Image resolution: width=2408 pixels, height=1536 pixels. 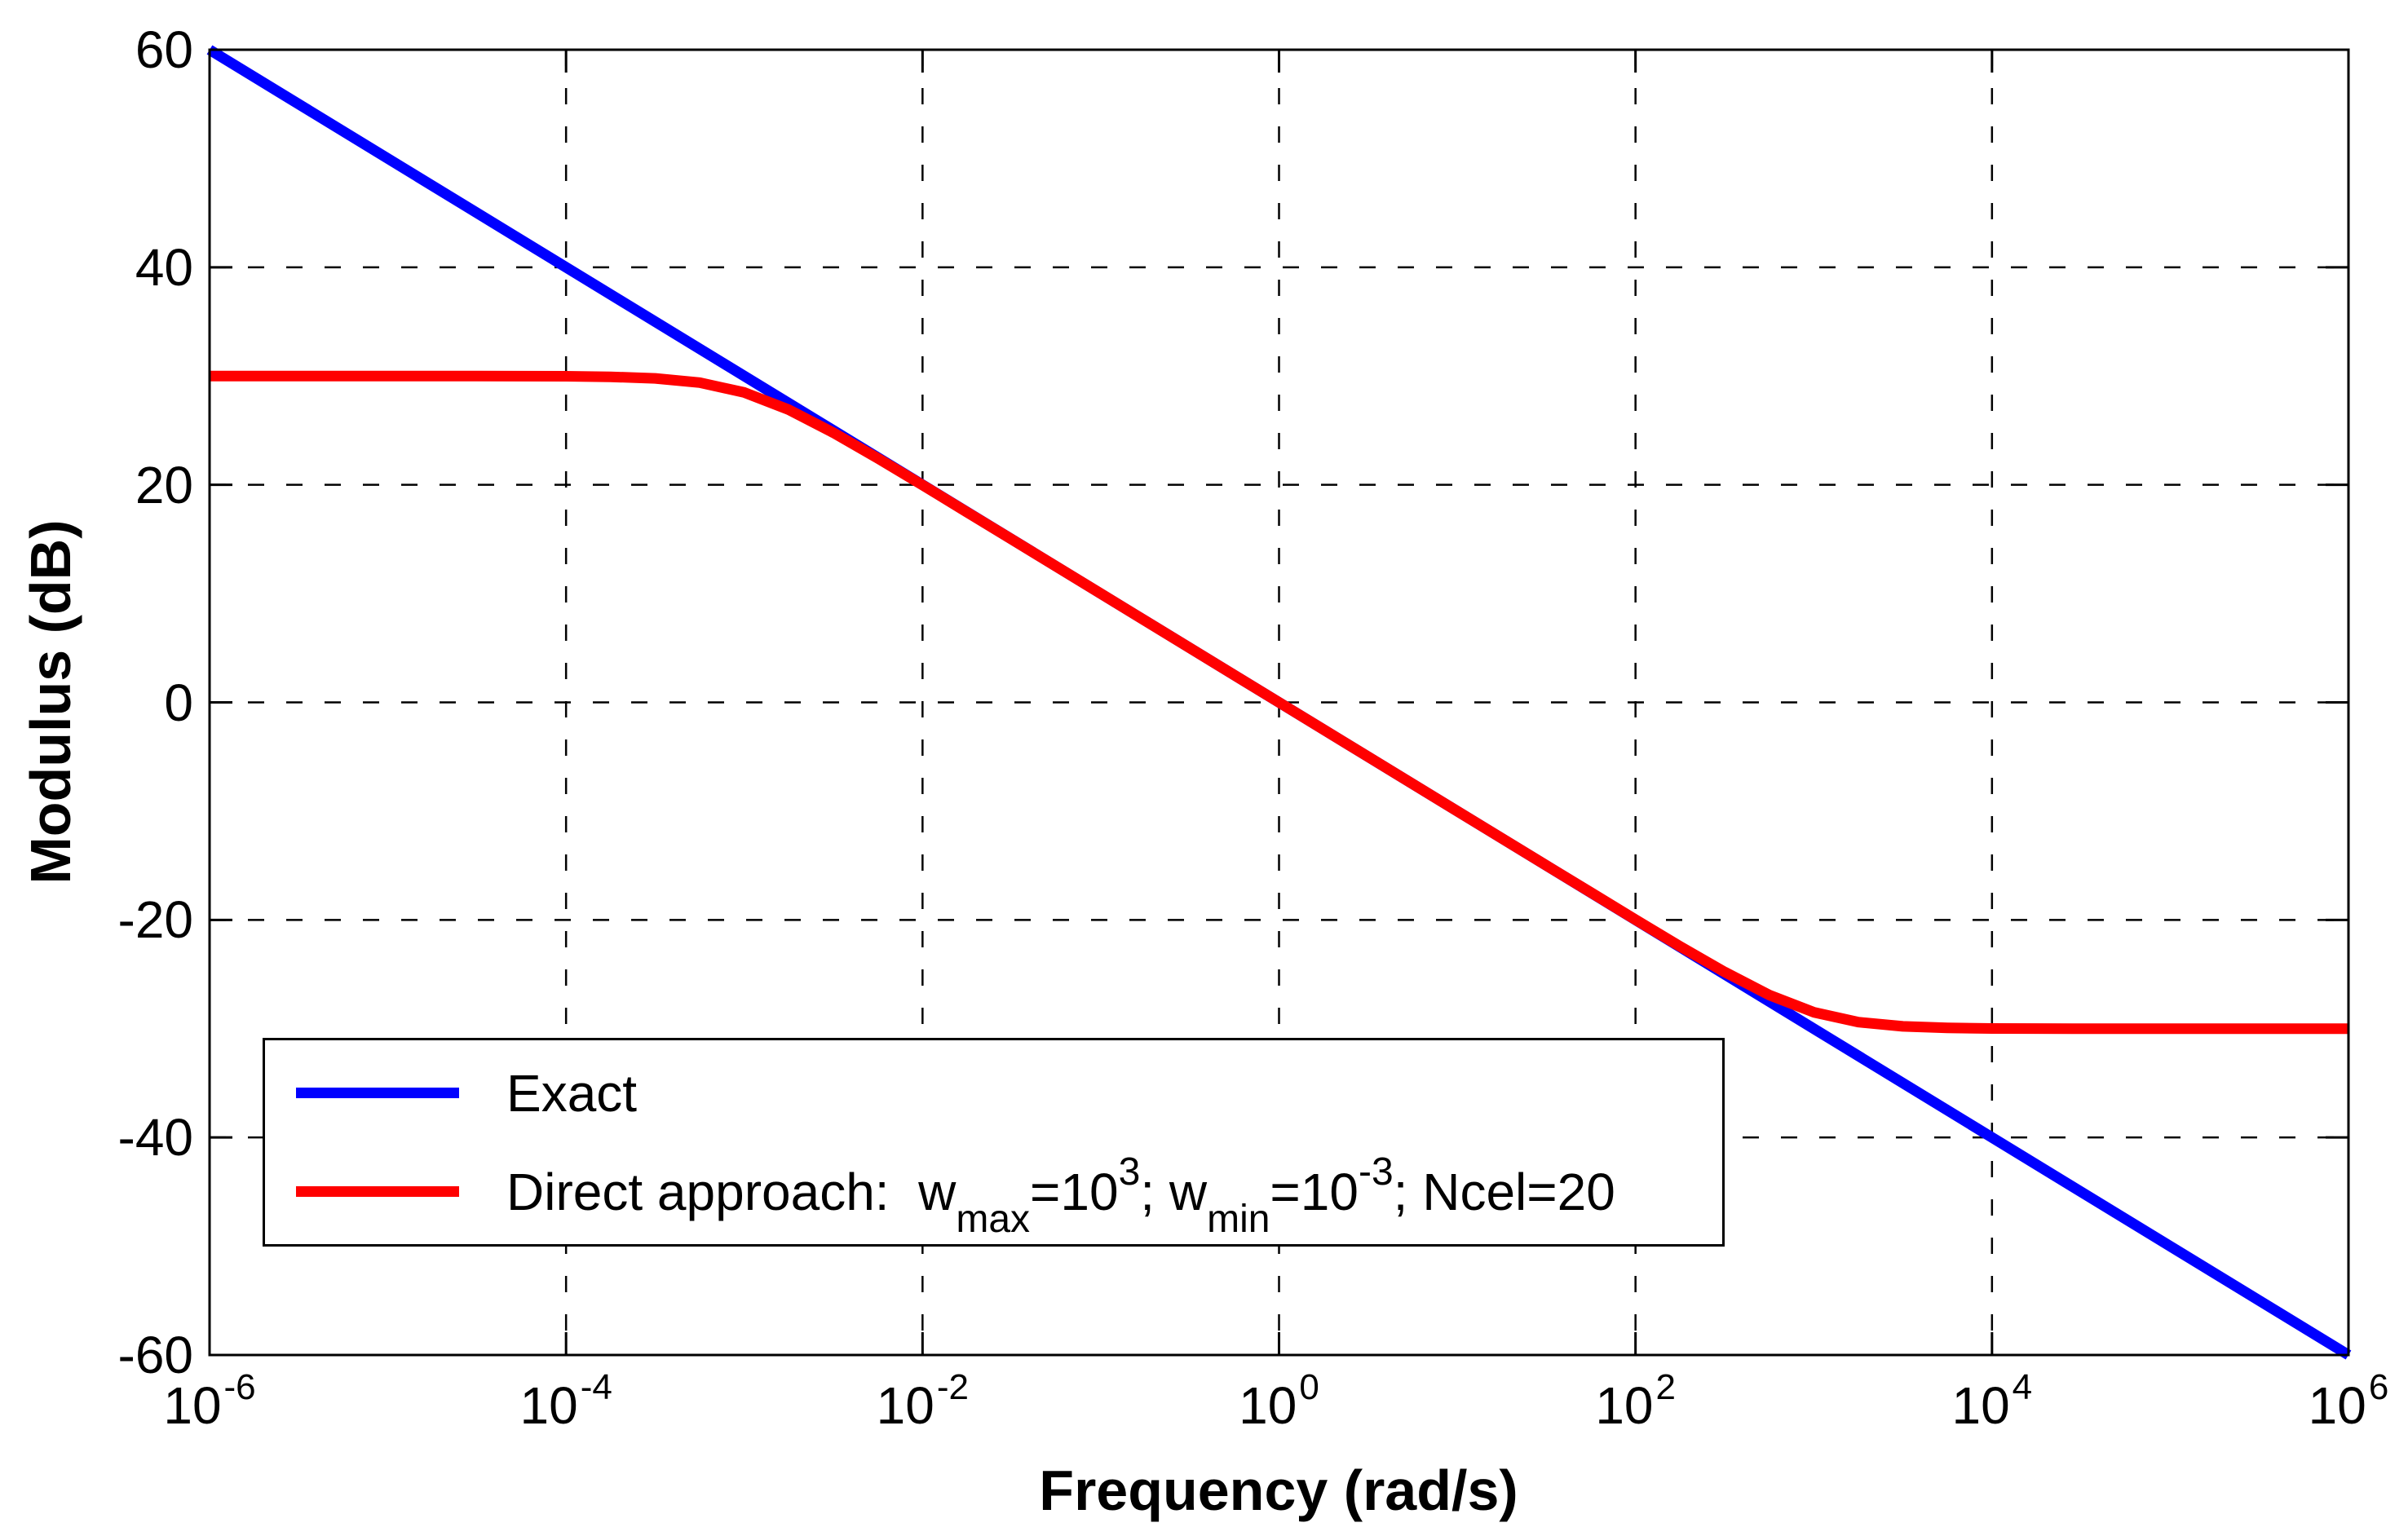 I want to click on legend-text-part: ; w, so click(x=1174, y=1191).